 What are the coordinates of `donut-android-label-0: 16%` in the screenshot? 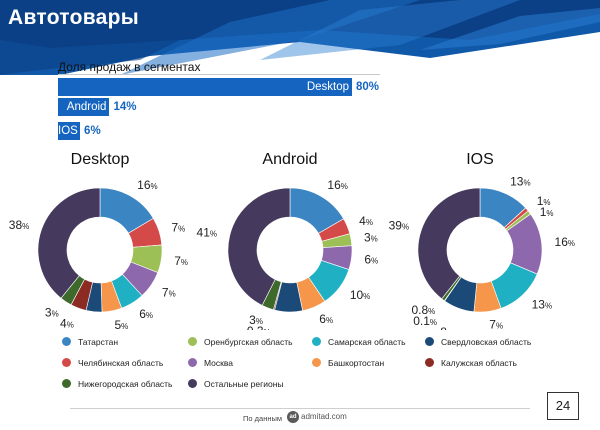 It's located at (337, 185).